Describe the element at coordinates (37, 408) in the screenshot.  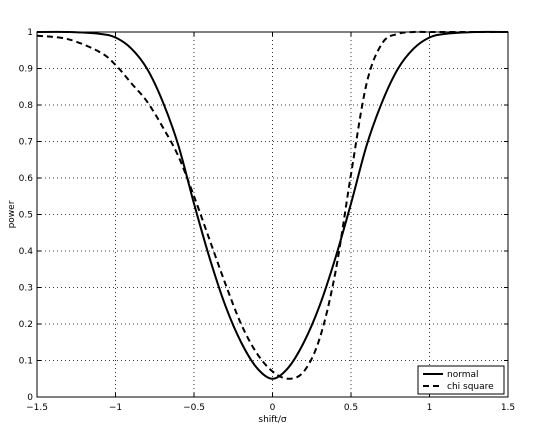
I see `x-tick-label: −1.5` at that location.